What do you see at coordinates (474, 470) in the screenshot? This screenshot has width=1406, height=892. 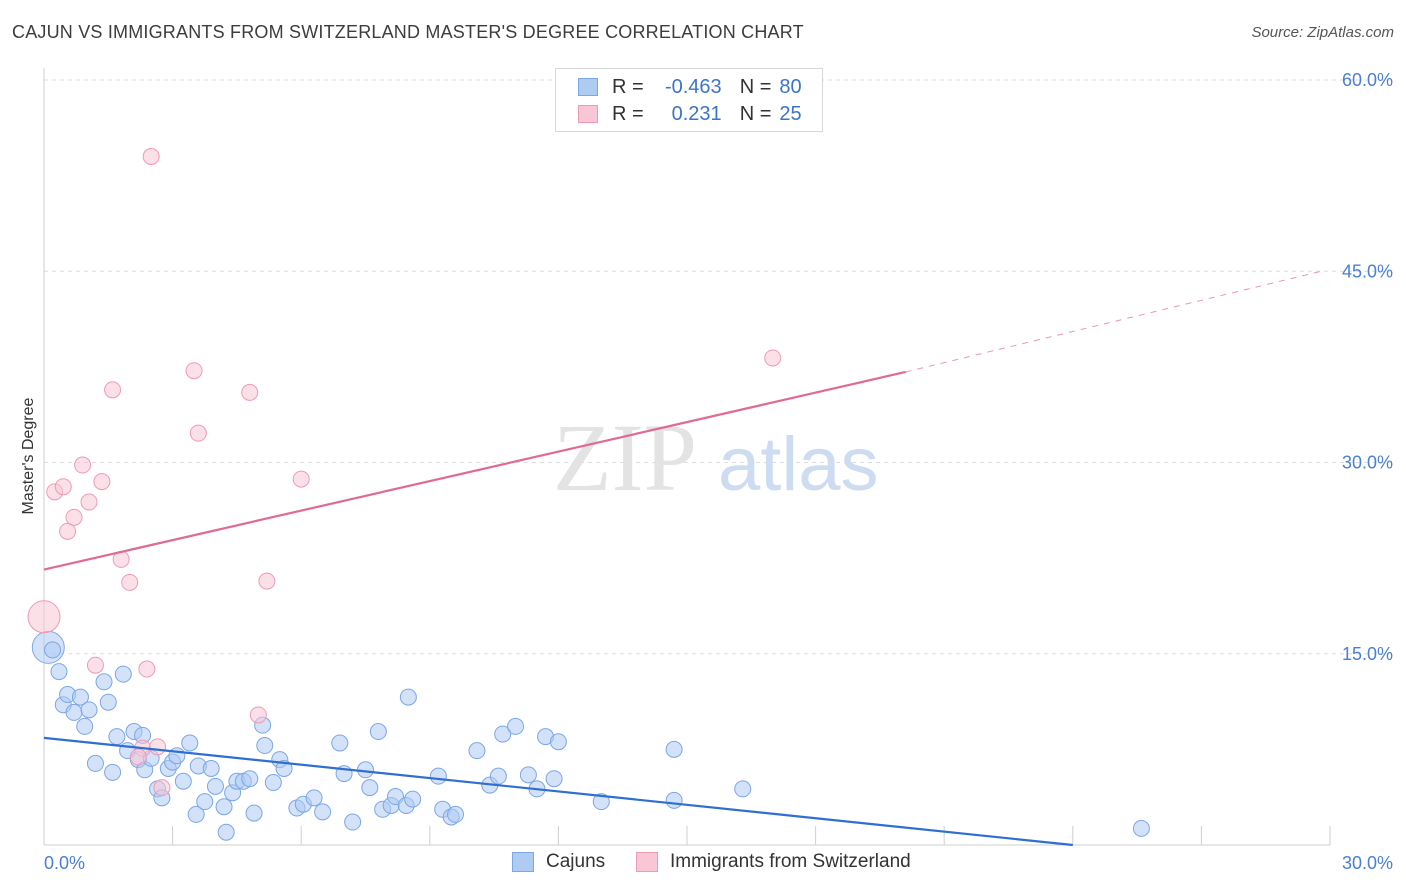 I see `trend-line-switzerland` at bounding box center [474, 470].